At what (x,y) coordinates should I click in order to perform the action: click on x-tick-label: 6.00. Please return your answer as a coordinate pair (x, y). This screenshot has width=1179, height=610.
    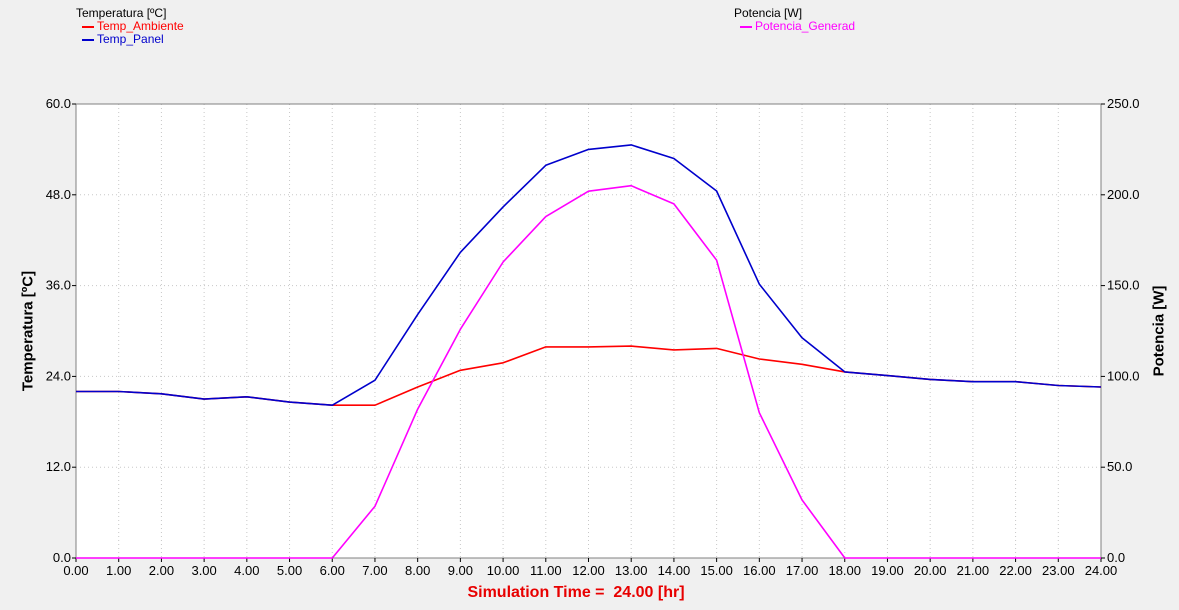
    Looking at the image, I should click on (332, 570).